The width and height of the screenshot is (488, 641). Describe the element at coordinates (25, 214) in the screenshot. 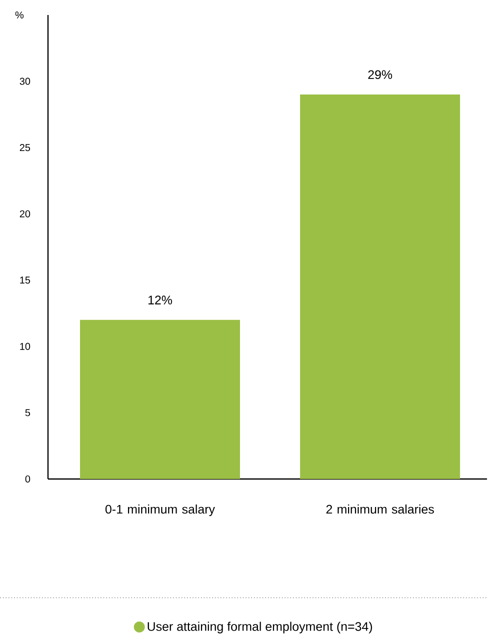

I see `y-tick-label: 20` at that location.